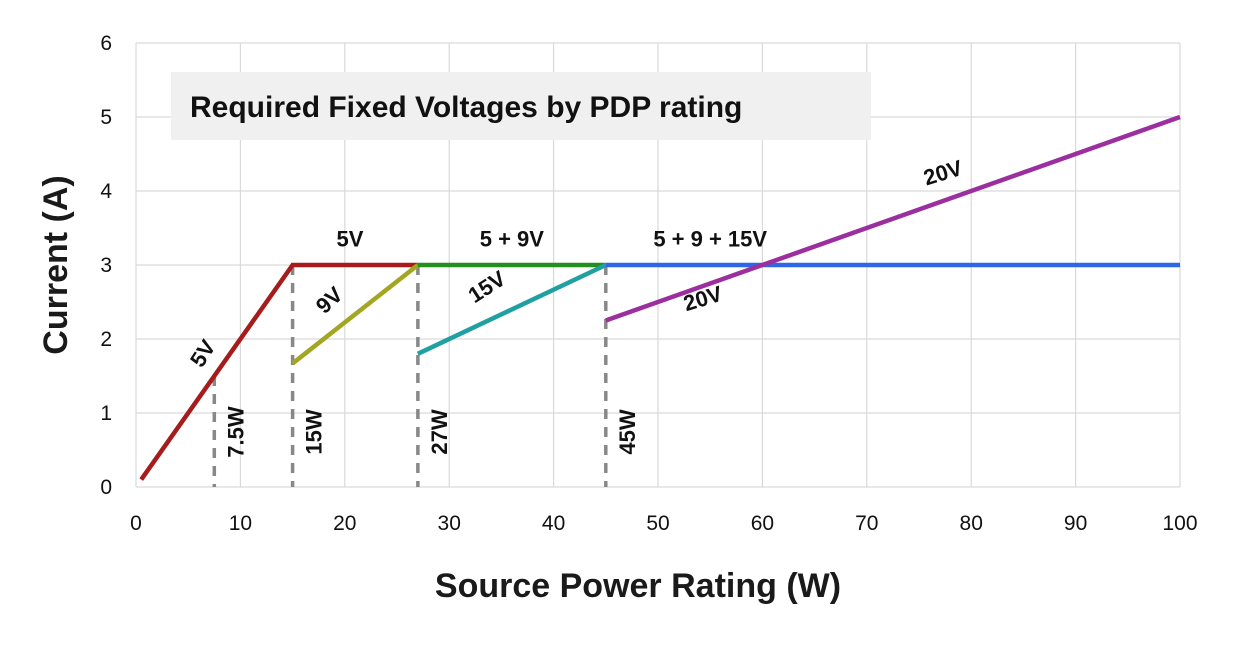 The height and width of the screenshot is (652, 1246). What do you see at coordinates (657, 523) in the screenshot?
I see `x-tick-label: 50` at bounding box center [657, 523].